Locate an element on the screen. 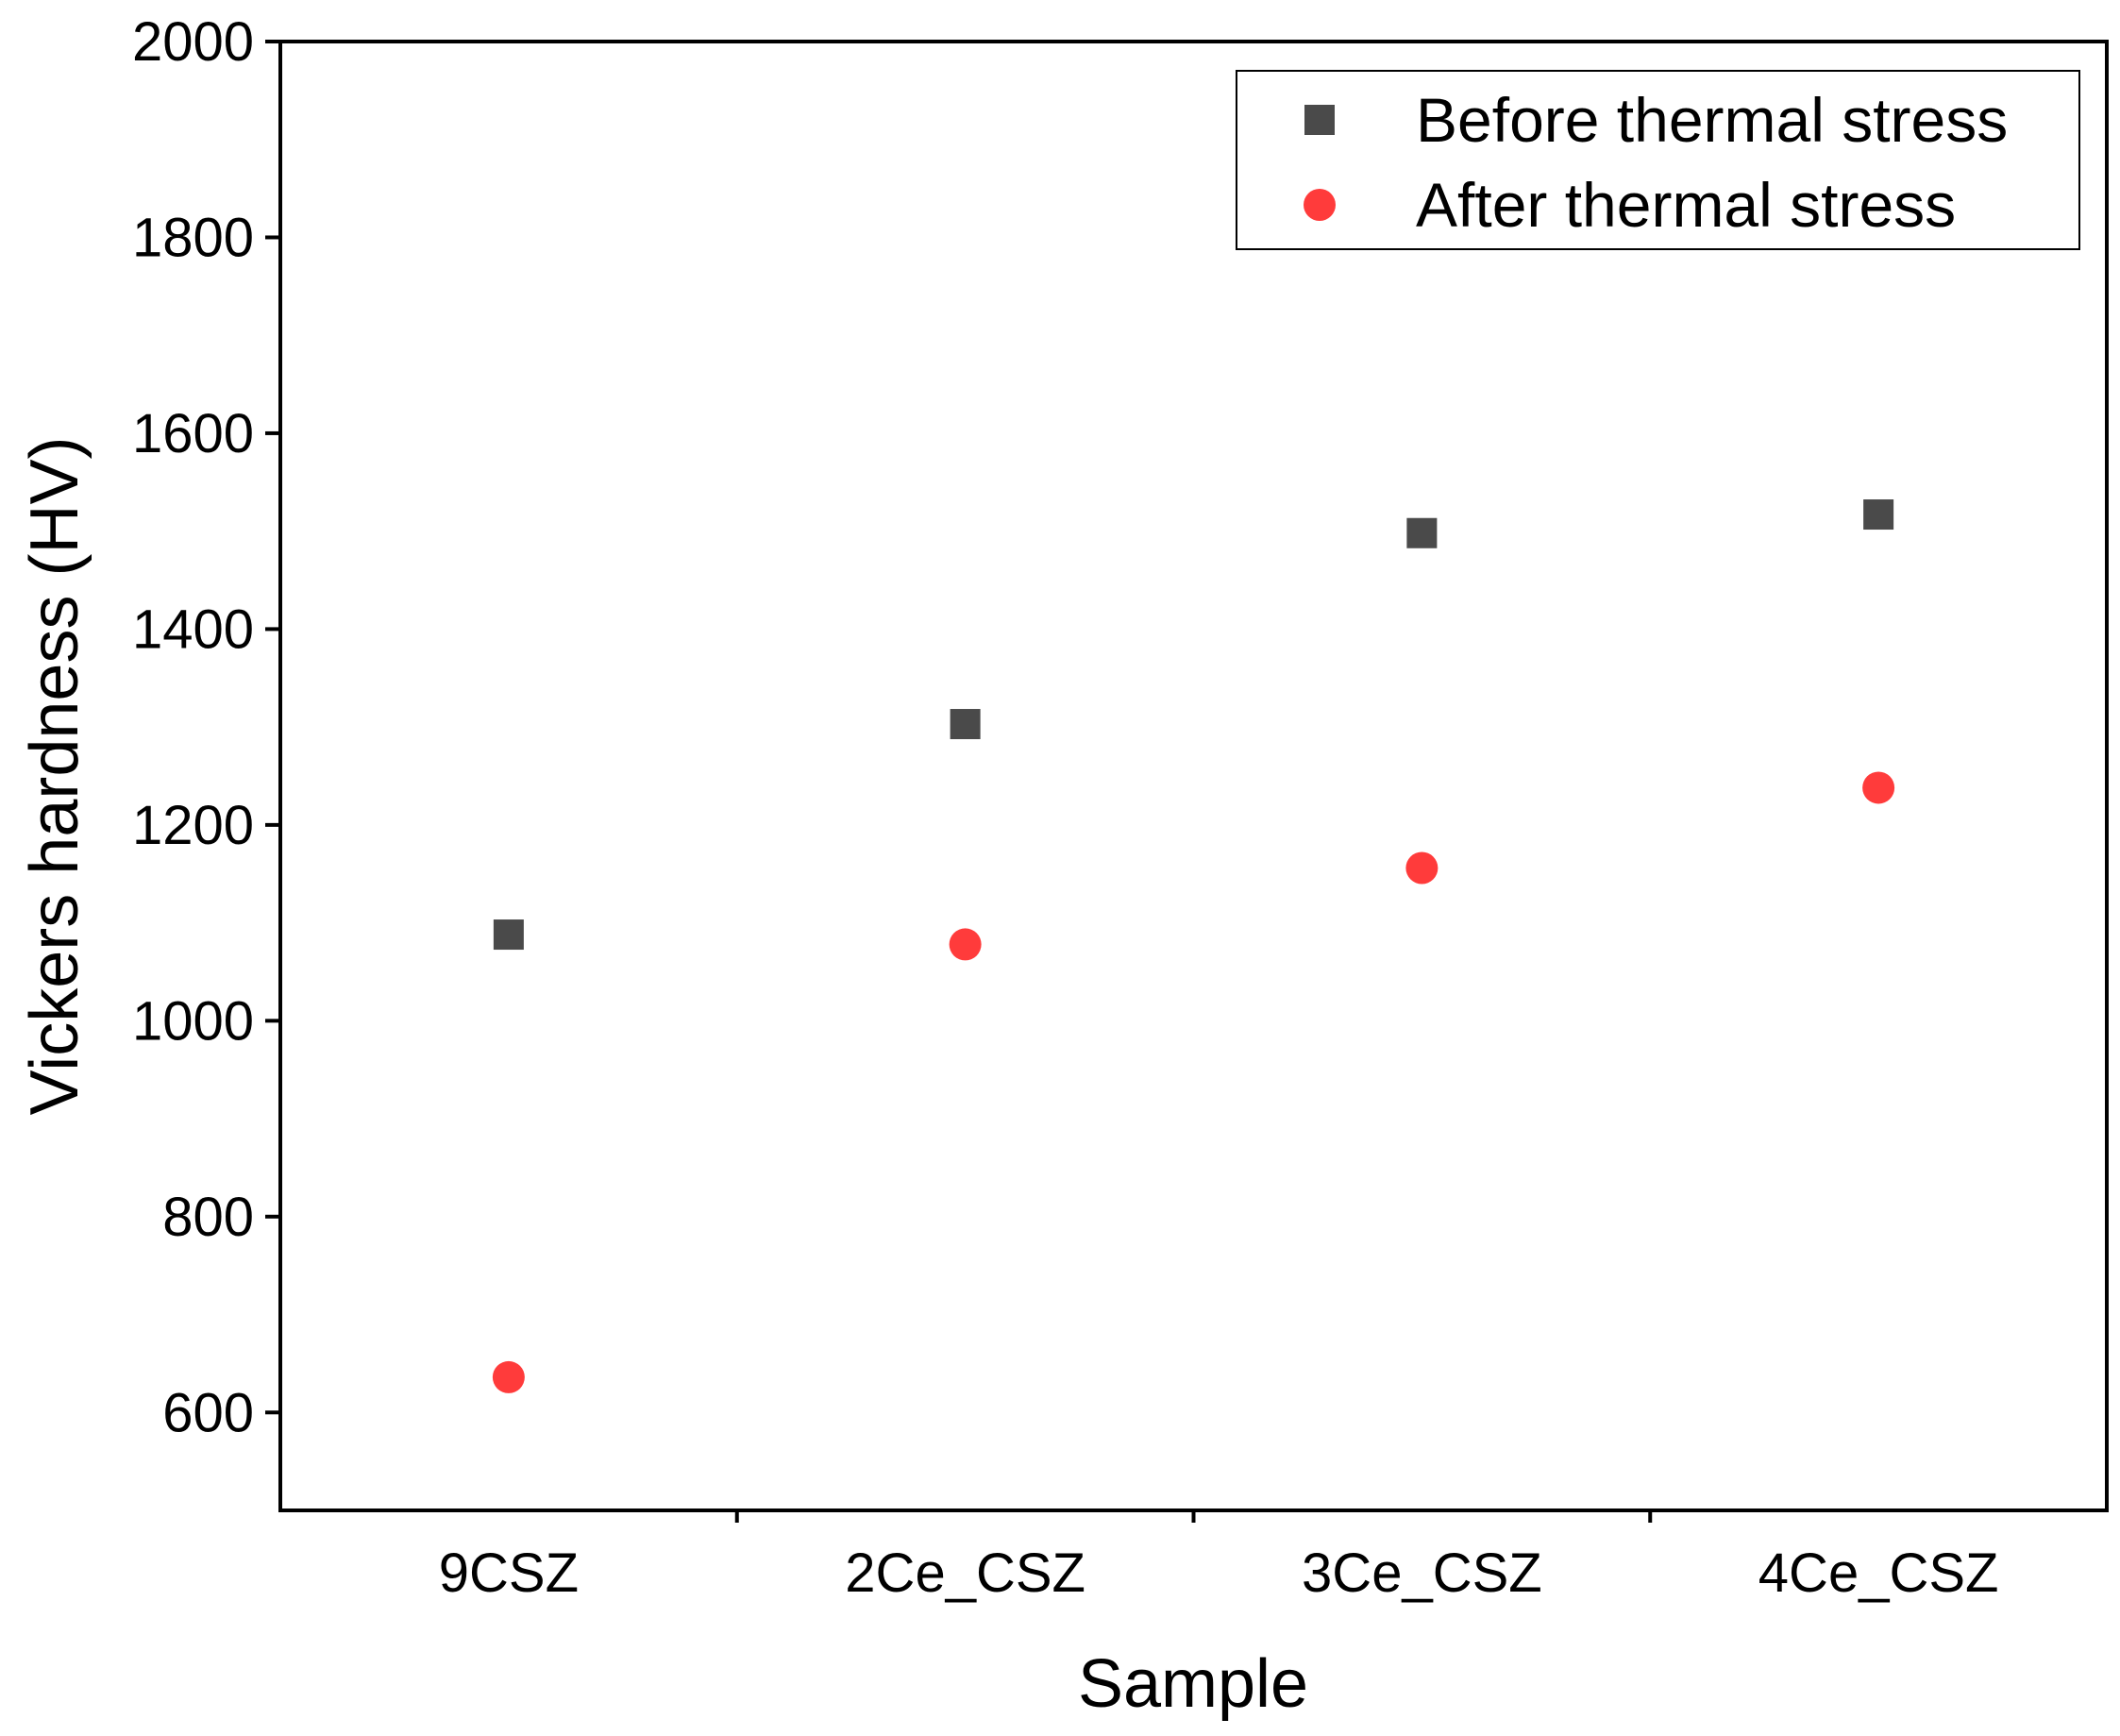 The image size is (2120, 1736). y-tick-label: 1400 is located at coordinates (193, 629).